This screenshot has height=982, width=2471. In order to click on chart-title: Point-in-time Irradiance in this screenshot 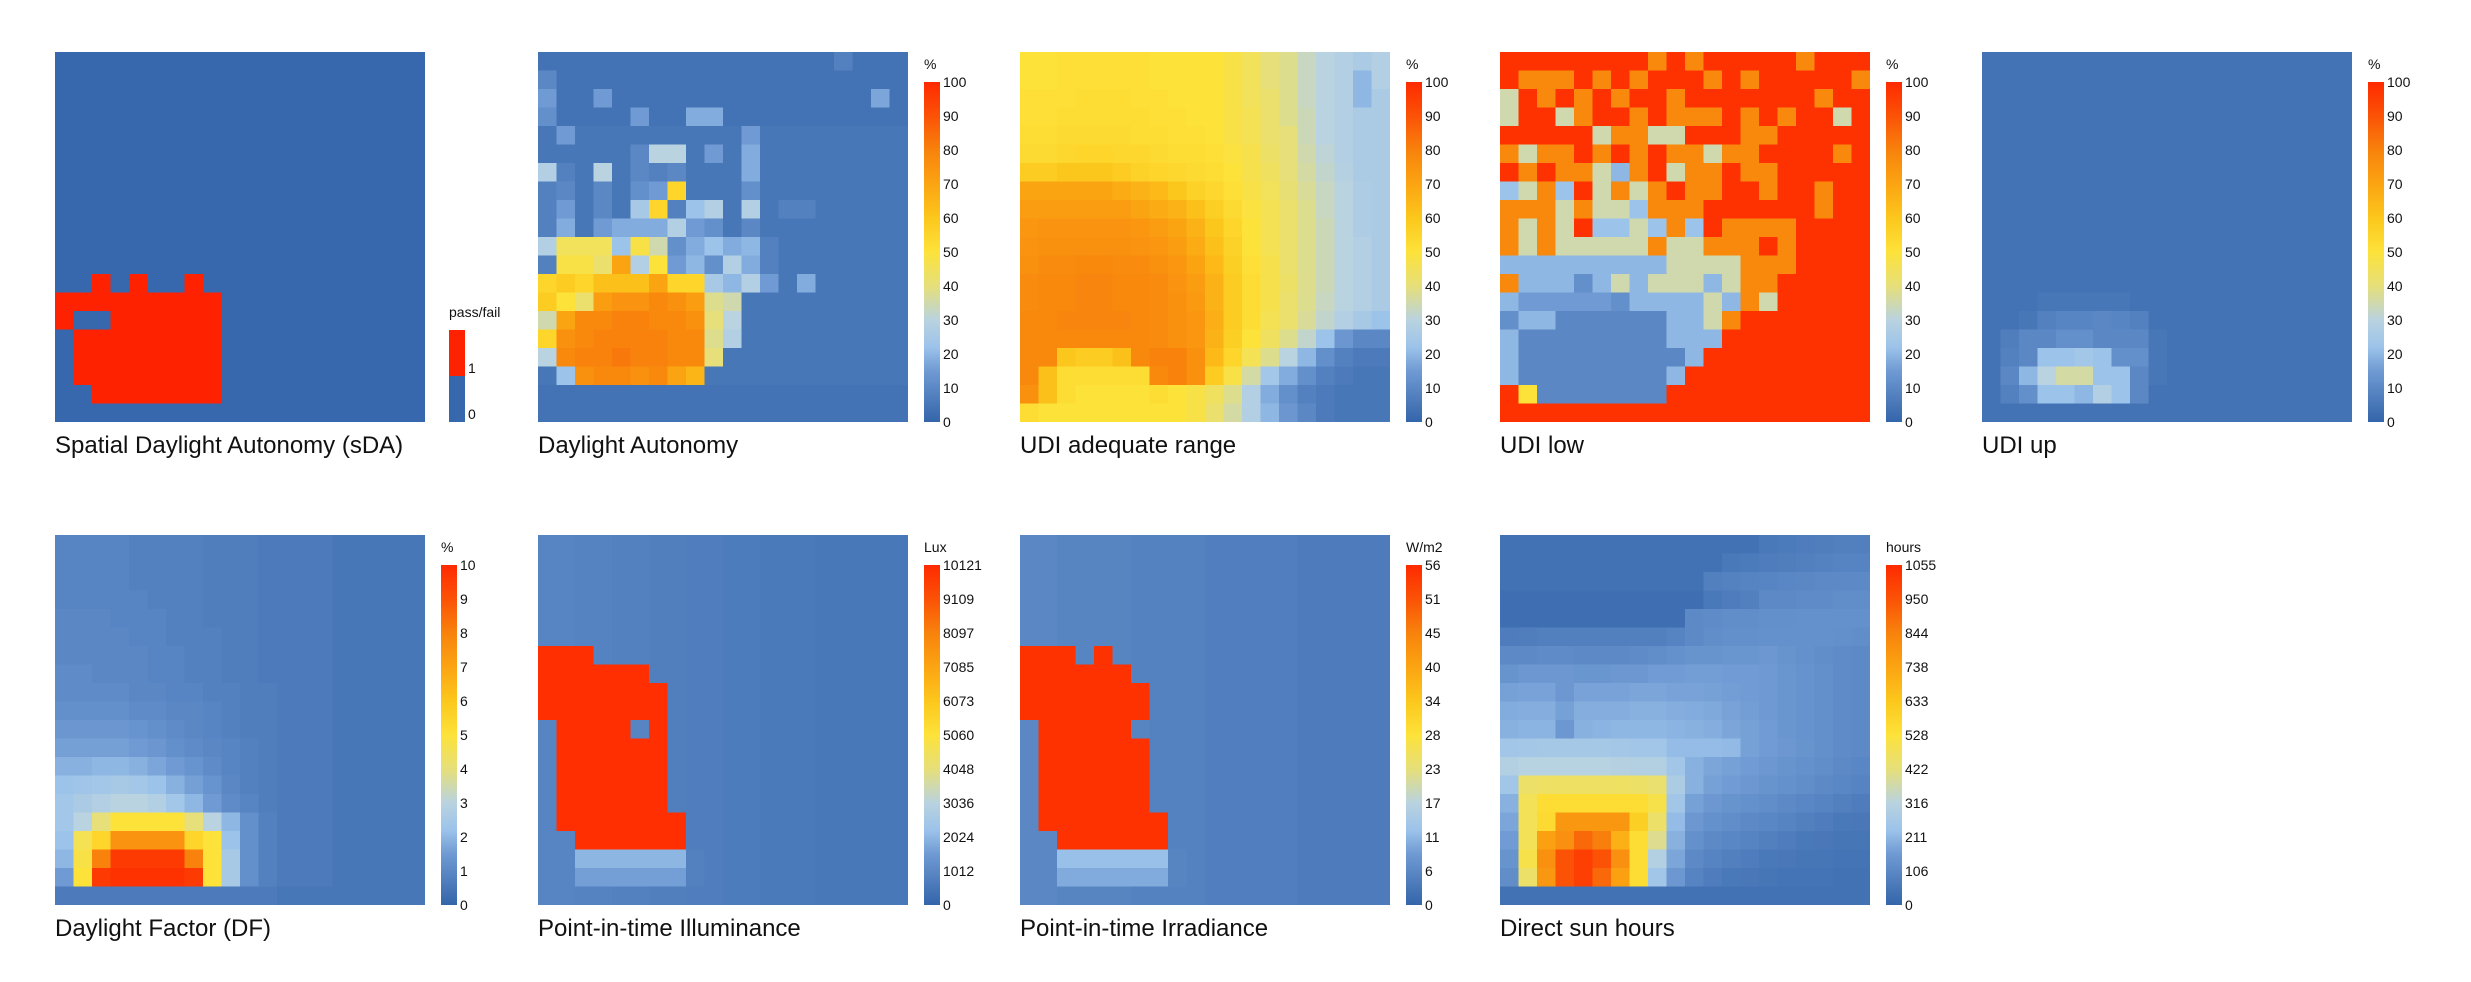, I will do `click(1144, 928)`.